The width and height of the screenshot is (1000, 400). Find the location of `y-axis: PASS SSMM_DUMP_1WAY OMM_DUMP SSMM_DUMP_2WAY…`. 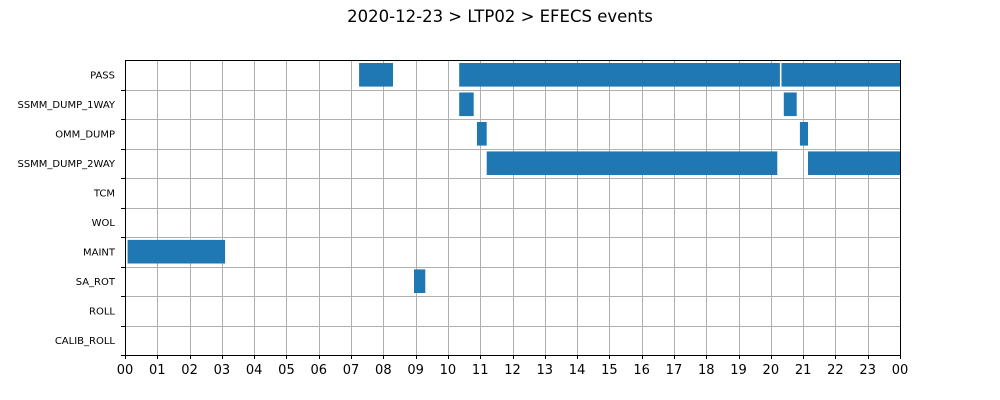

y-axis: PASS SSMM_DUMP_1WAY OMM_DUMP SSMM_DUMP_2WAY… is located at coordinates (71, 213).